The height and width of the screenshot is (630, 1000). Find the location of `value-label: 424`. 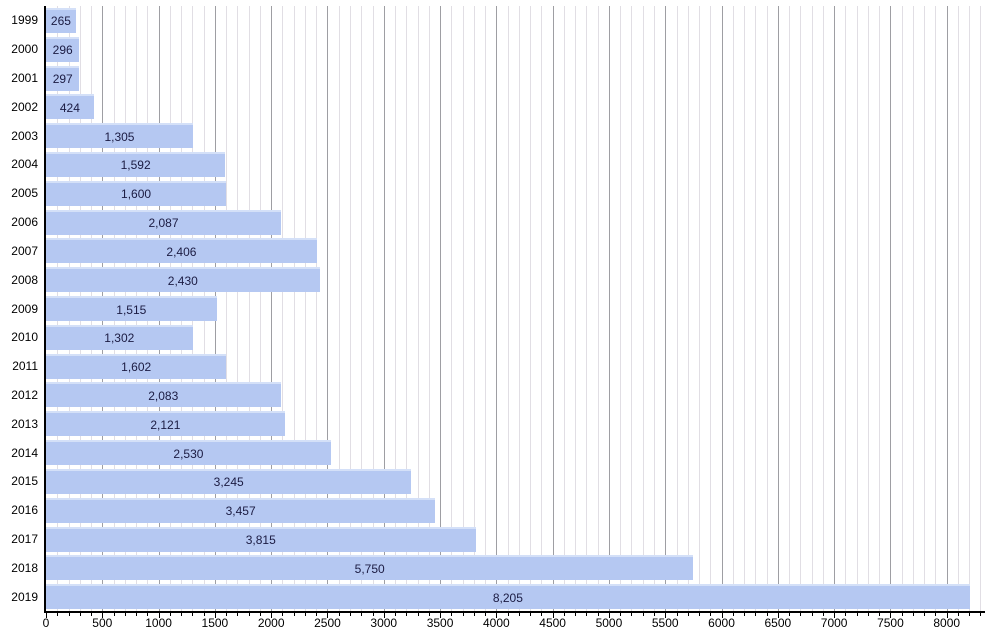

value-label: 424 is located at coordinates (69, 107).